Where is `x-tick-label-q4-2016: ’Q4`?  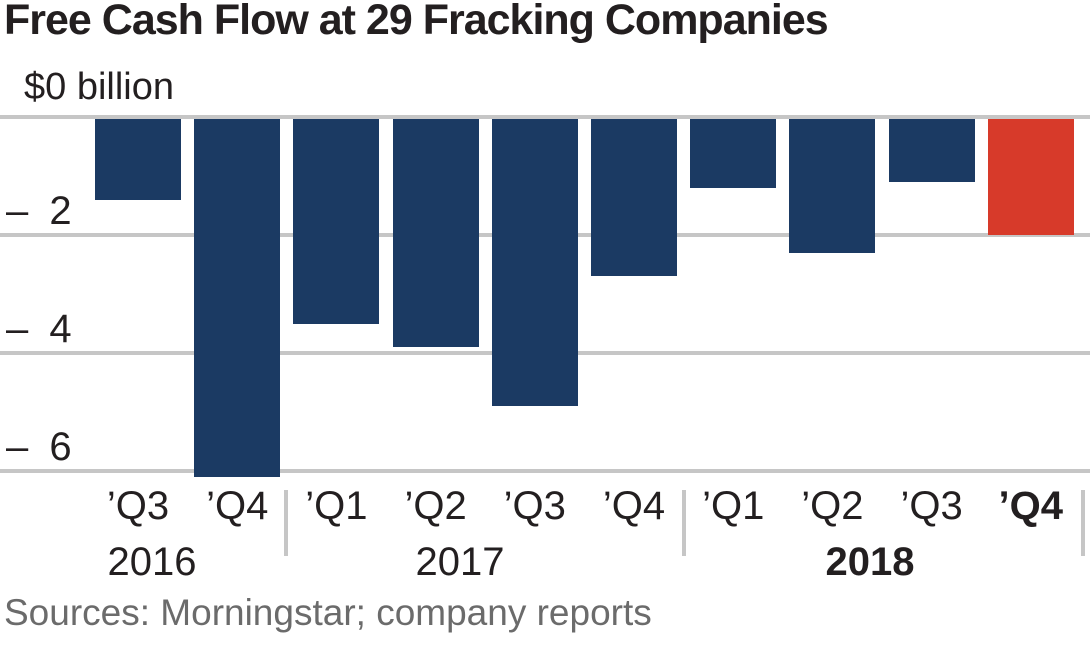
x-tick-label-q4-2016: ’Q4 is located at coordinates (237, 506).